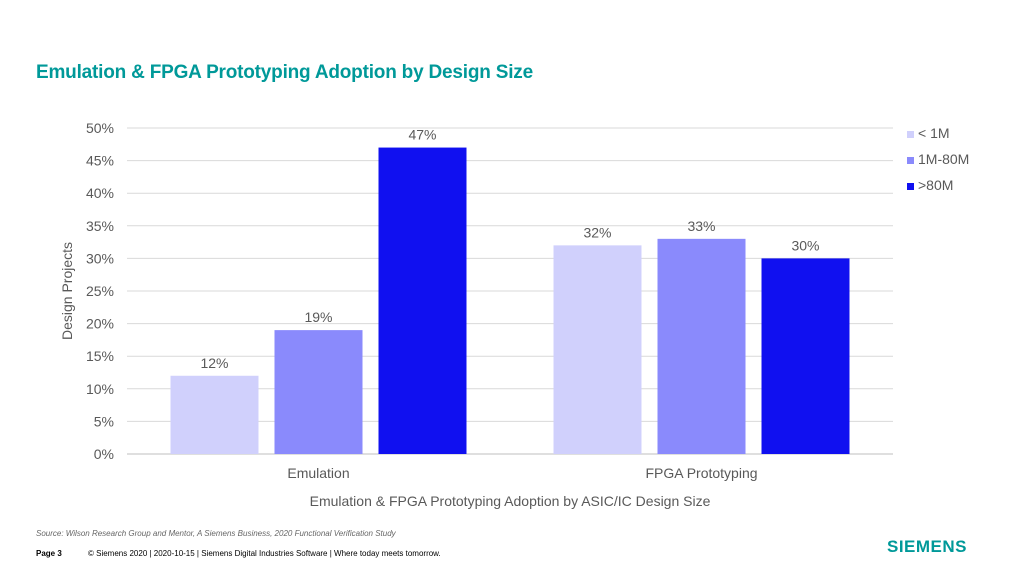  Describe the element at coordinates (100, 291) in the screenshot. I see `y-tick-label: 25%` at that location.